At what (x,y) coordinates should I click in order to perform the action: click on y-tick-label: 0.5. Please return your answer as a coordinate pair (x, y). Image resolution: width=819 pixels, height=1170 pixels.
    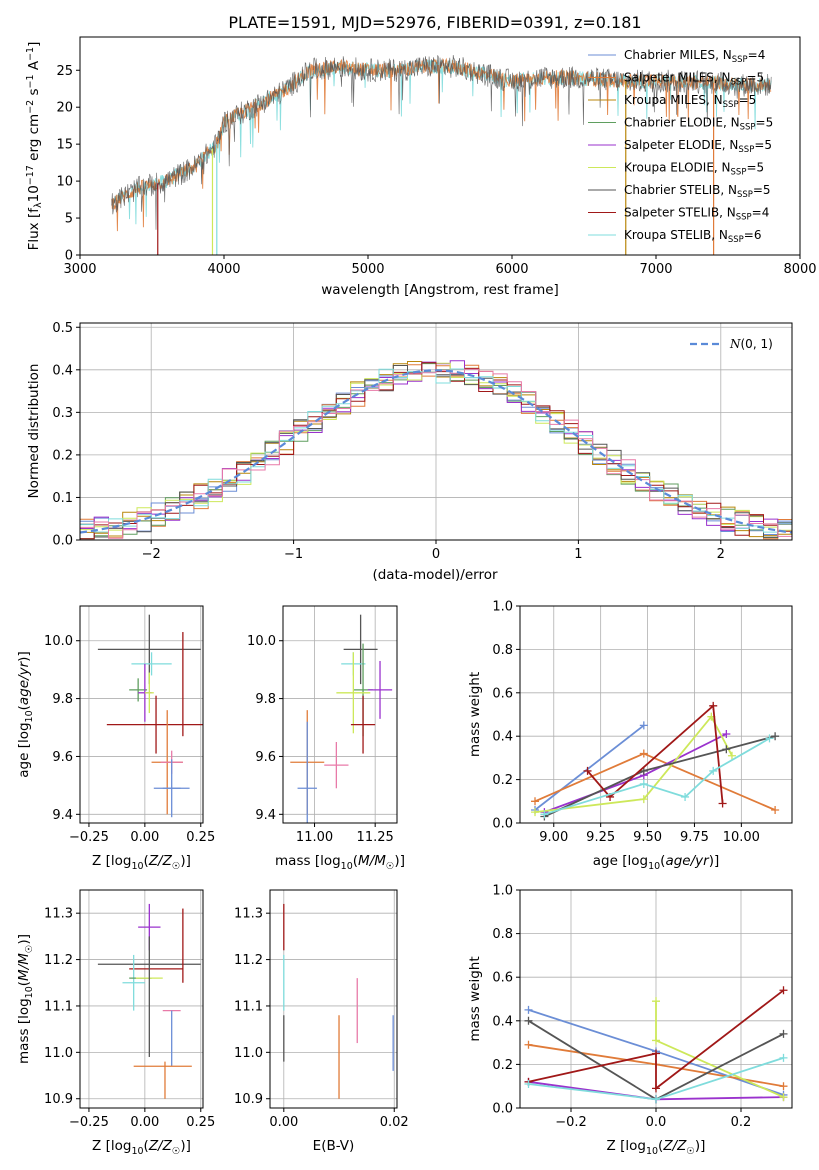
    Looking at the image, I should click on (62, 328).